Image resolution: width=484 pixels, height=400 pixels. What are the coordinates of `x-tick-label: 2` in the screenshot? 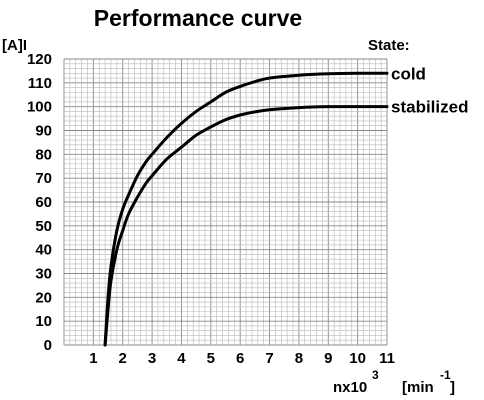 It's located at (123, 358).